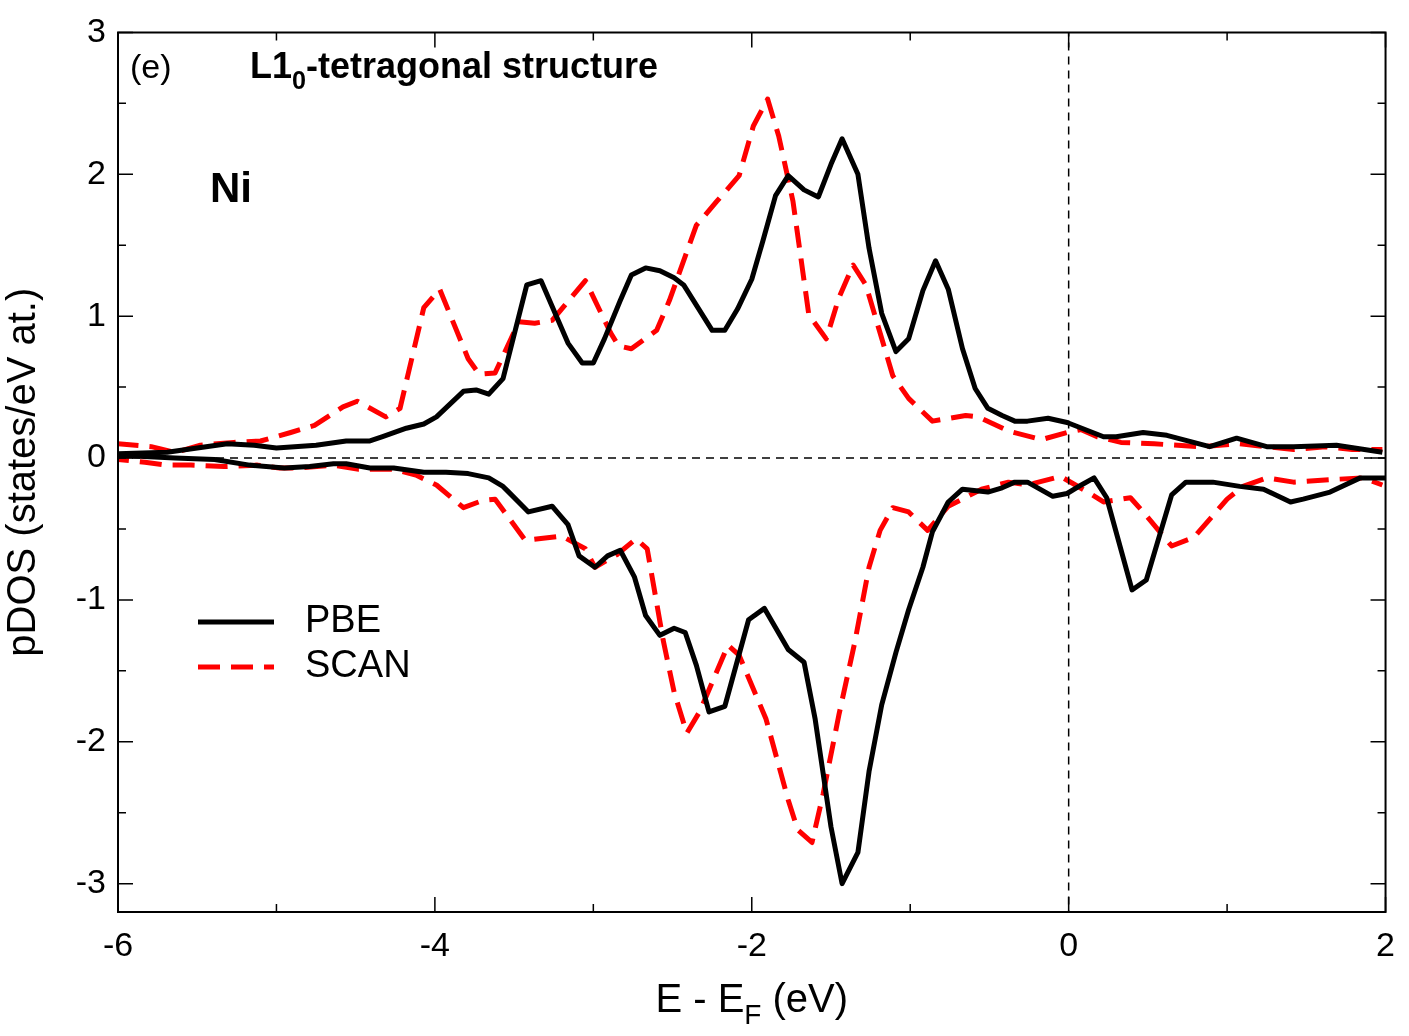  I want to click on annotation: Ni, so click(231, 188).